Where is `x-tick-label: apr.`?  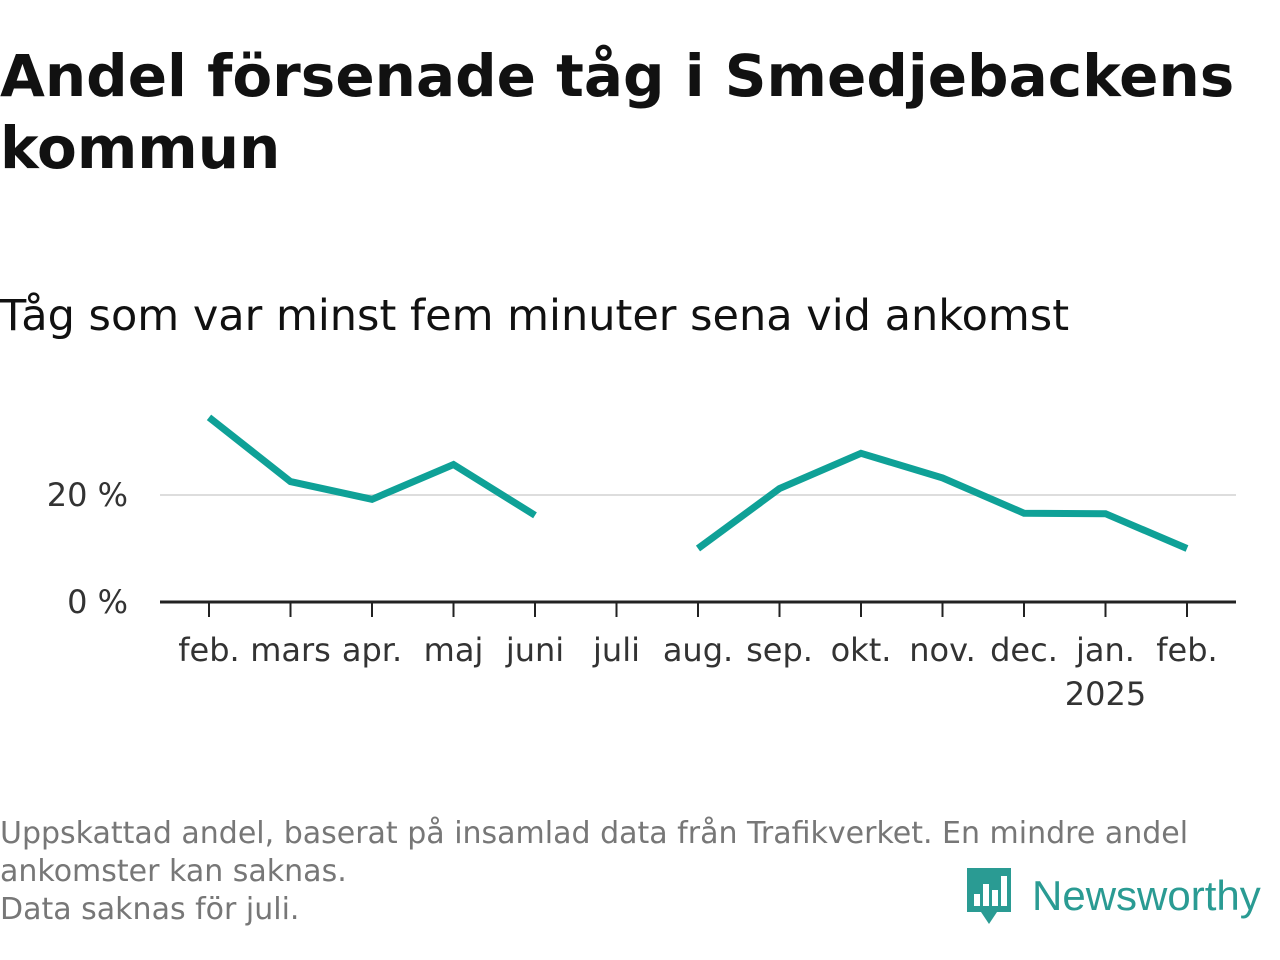 x-tick-label: apr. is located at coordinates (372, 650).